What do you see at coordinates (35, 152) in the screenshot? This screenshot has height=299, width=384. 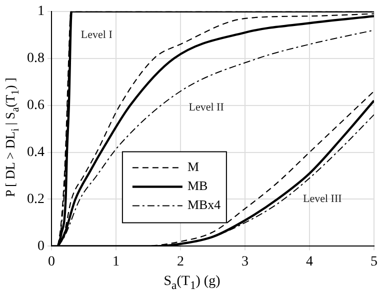 I see `y-tick-label: 0.4` at bounding box center [35, 152].